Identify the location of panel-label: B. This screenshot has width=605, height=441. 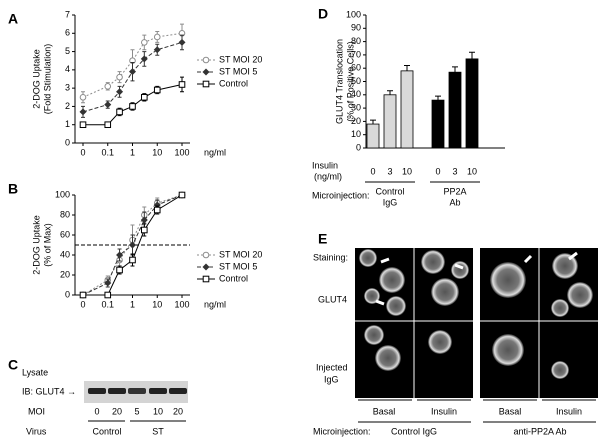
(13, 189).